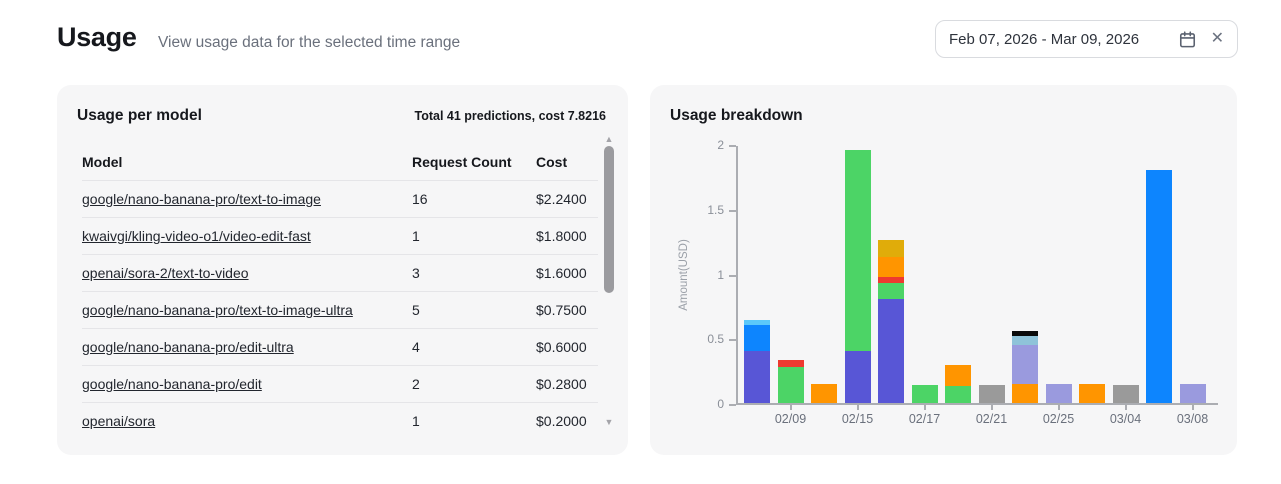 The image size is (1281, 484). Describe the element at coordinates (561, 347) in the screenshot. I see `cost-cell: $0.6000` at that location.